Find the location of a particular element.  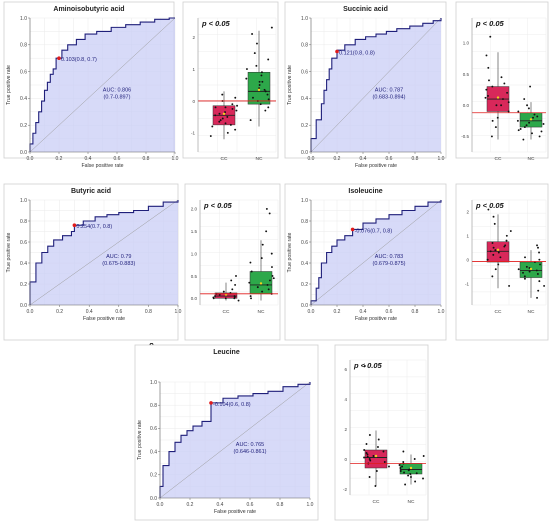

y-axis-label: True positive rate is located at coordinates (290, 85).